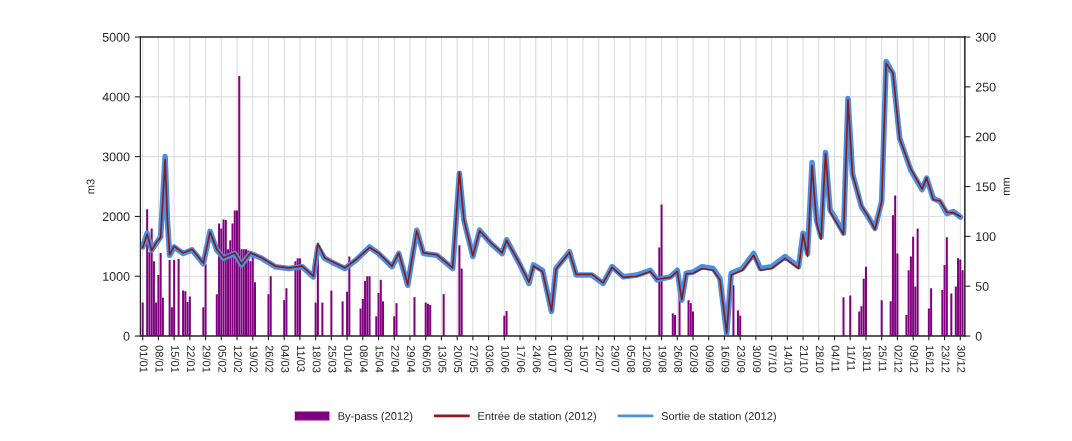 The image size is (1072, 441). I want to click on legend-label: Entrée de station (2012), so click(537, 417).